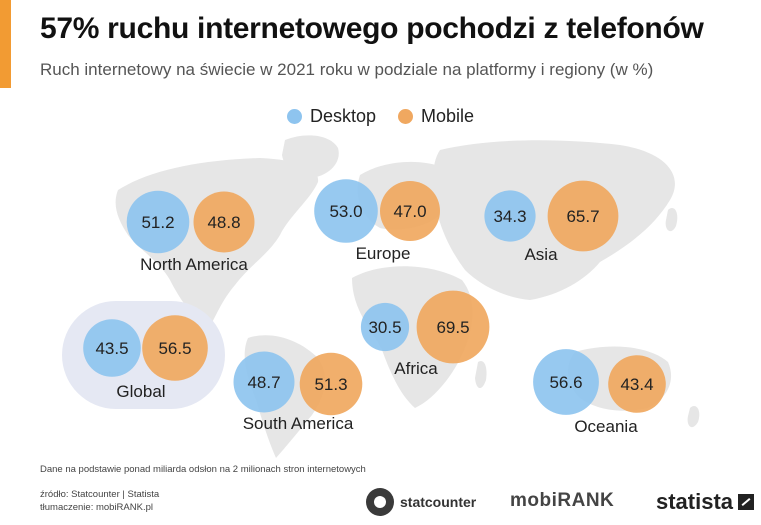  What do you see at coordinates (342, 116) in the screenshot?
I see `legend-label-desktop: Desktop` at bounding box center [342, 116].